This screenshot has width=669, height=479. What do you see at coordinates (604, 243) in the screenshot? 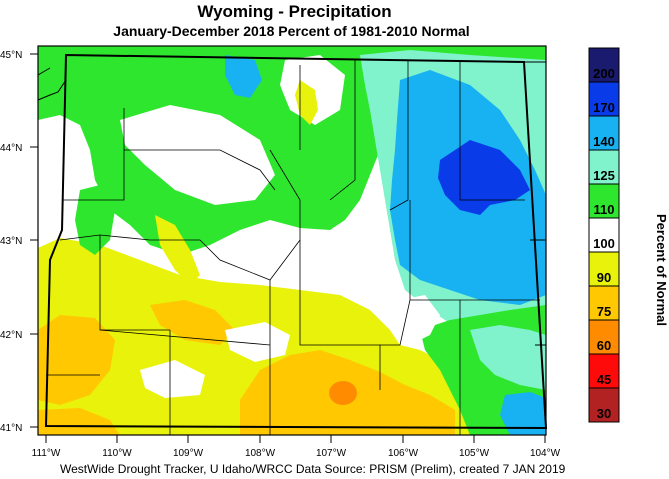
I see `colorbar-tick-label: 100` at bounding box center [604, 243].